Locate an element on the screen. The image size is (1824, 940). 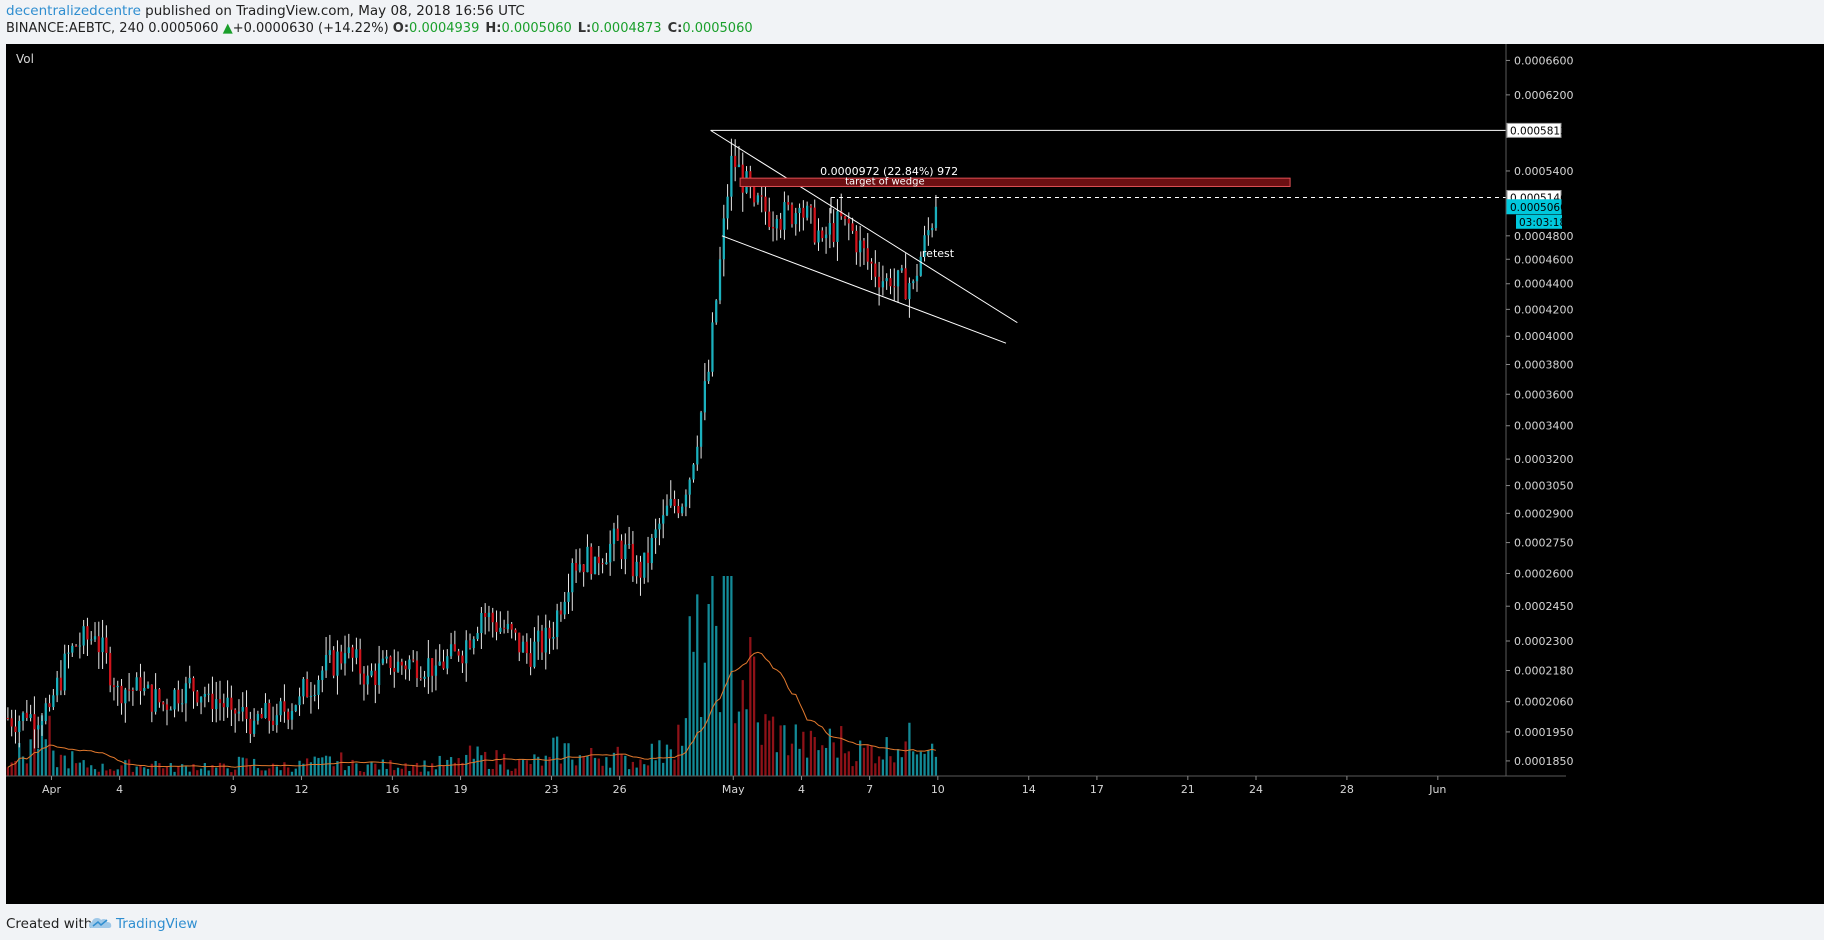
tradingview-brand-link: TradingView is located at coordinates (157, 924).